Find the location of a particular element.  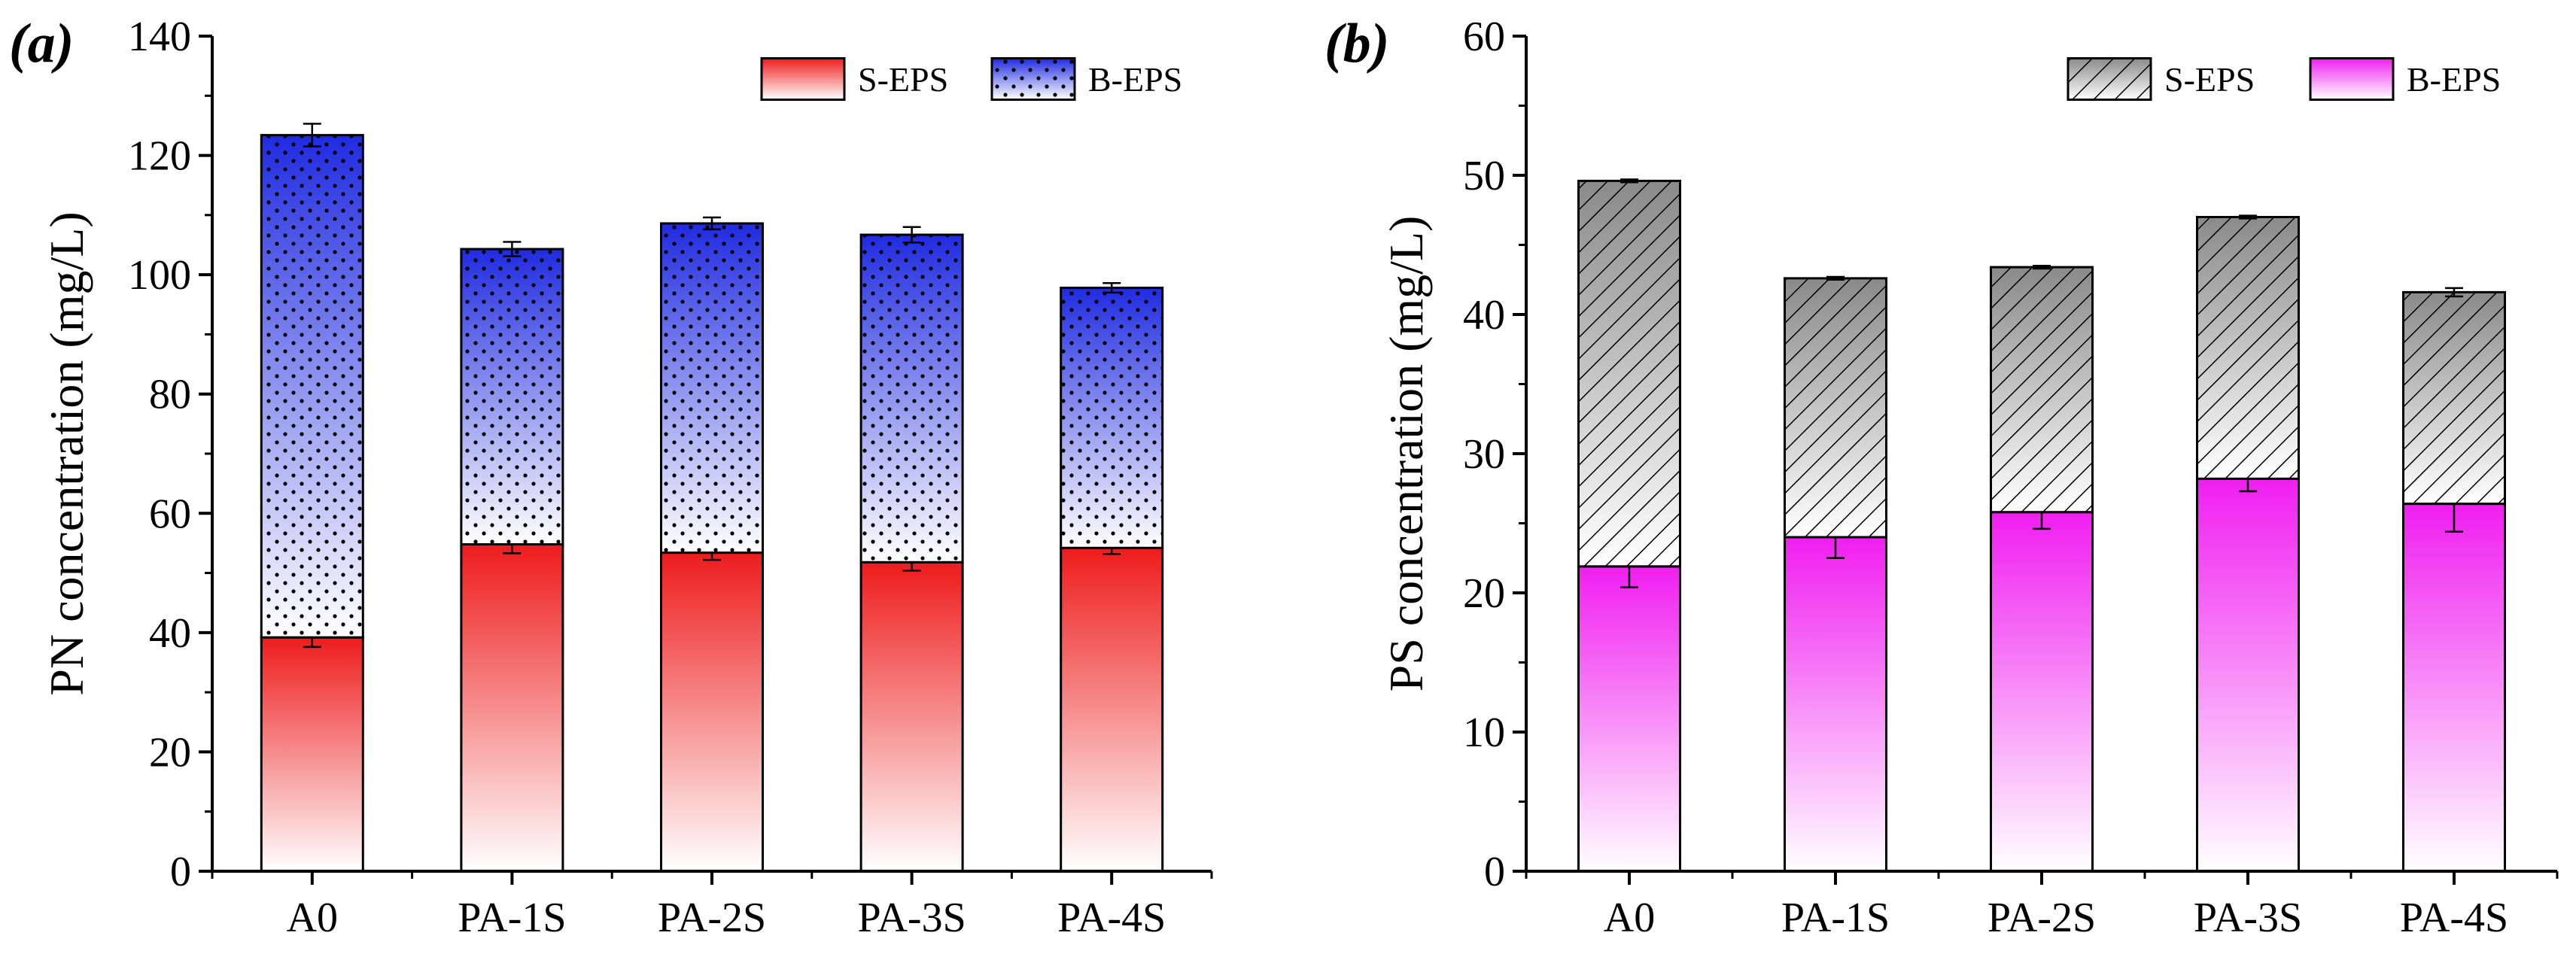

bar-s-eps-pa-4s-pattern is located at coordinates (2454, 398).